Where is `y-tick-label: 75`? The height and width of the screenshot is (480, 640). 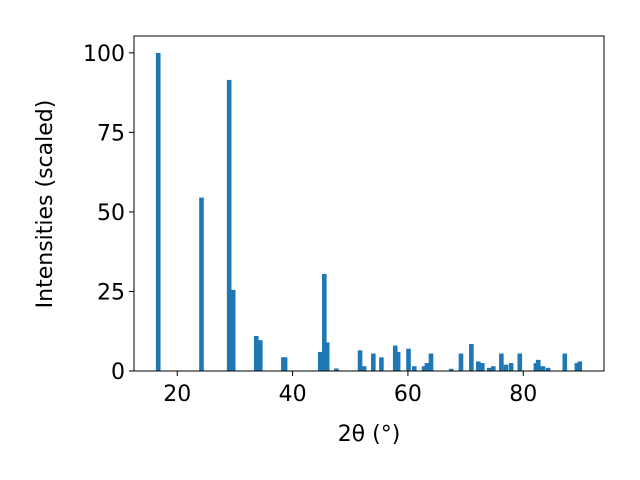 y-tick-label: 75 is located at coordinates (111, 133).